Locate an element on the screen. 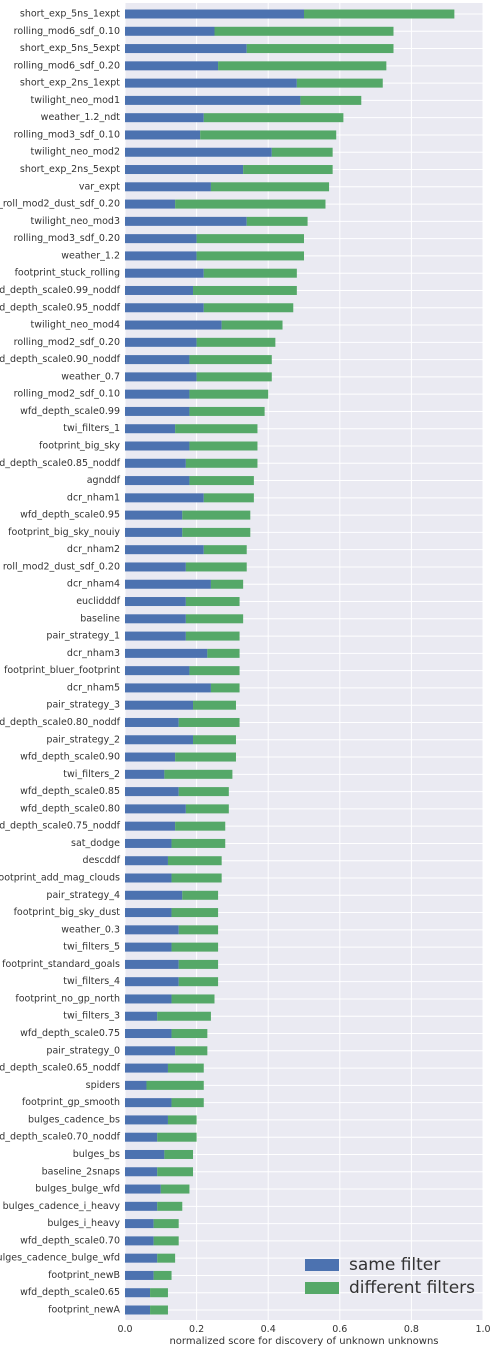 This screenshot has height=1350, width=491. bar-same-filter-bulges-bs is located at coordinates (145, 1154).